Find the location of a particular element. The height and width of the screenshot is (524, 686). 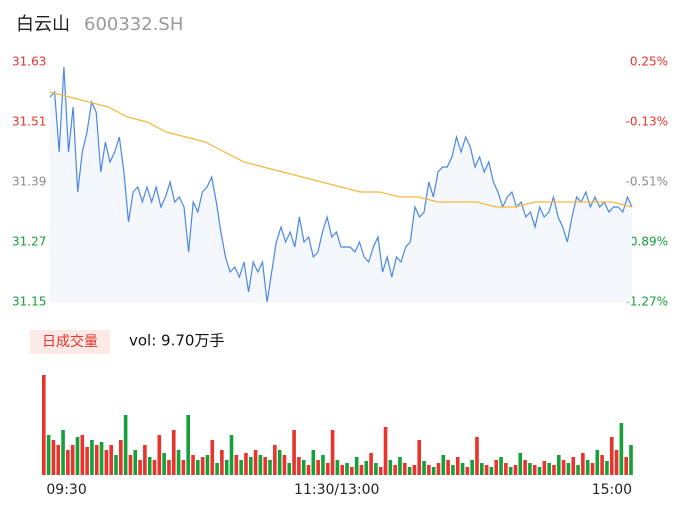

x-tick-label: 15:00 is located at coordinates (612, 490).